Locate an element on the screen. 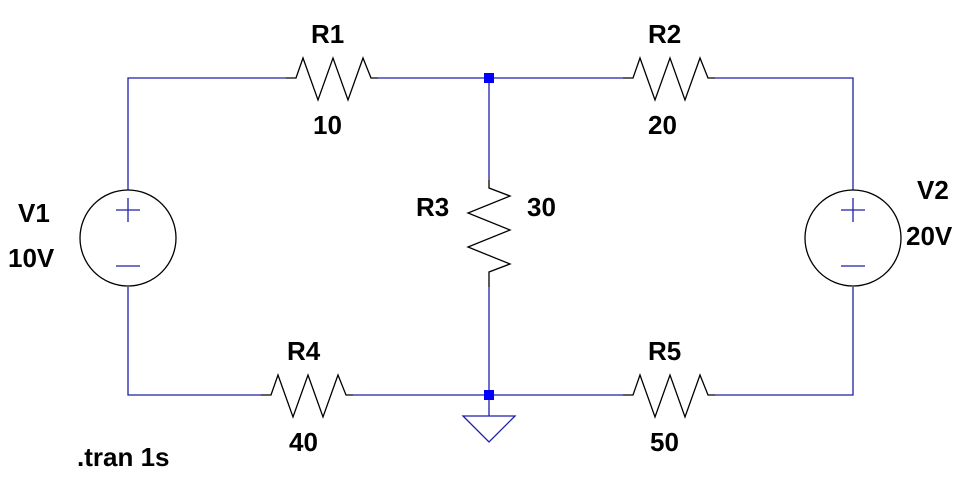 The image size is (971, 485). ground-symbol is located at coordinates (489, 419).